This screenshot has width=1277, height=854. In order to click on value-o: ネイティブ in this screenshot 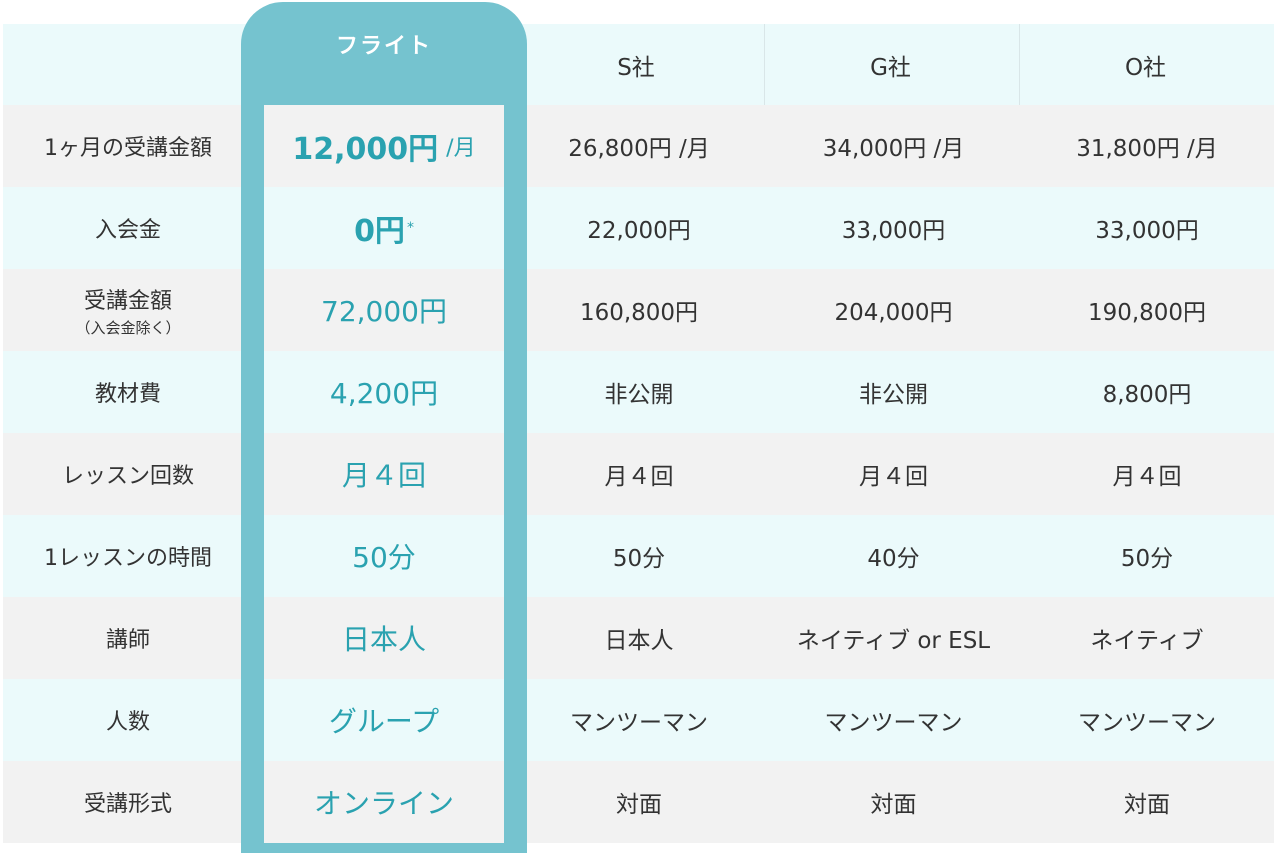, I will do `click(1147, 641)`.